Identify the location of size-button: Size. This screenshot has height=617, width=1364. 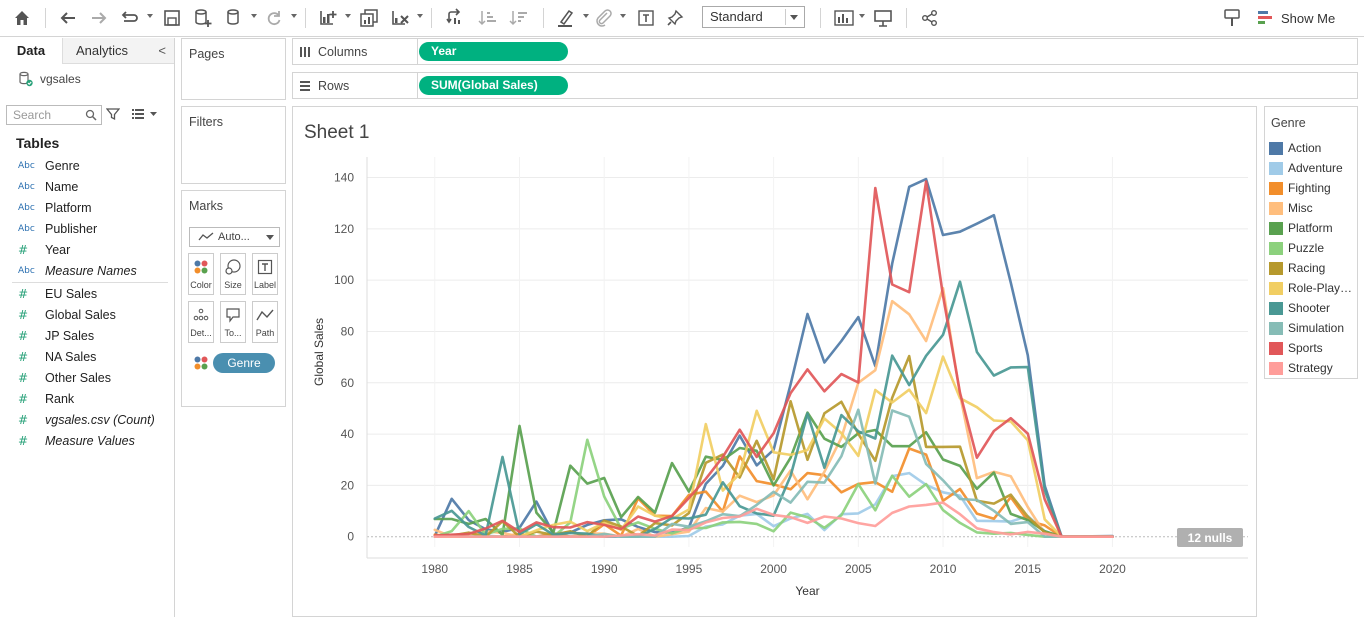
(233, 274).